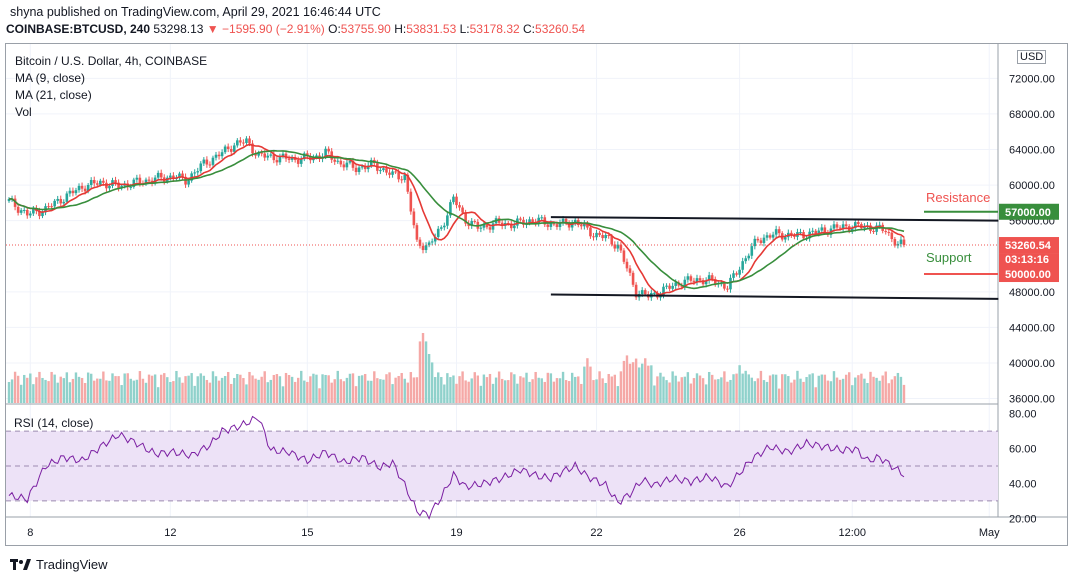 This screenshot has height=584, width=1072. Describe the element at coordinates (1029, 274) in the screenshot. I see `support-price-tag-bg` at that location.